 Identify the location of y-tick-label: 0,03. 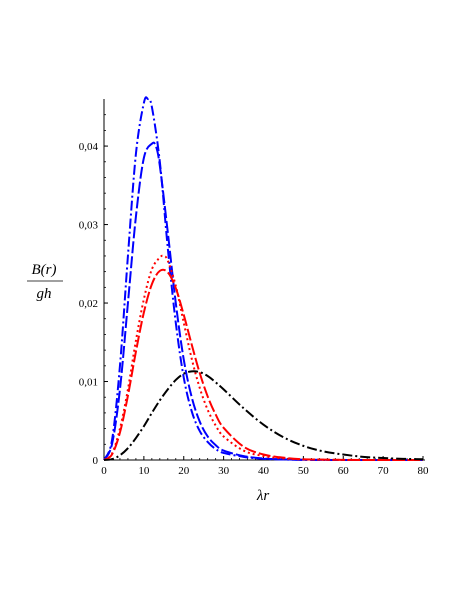
(89, 226).